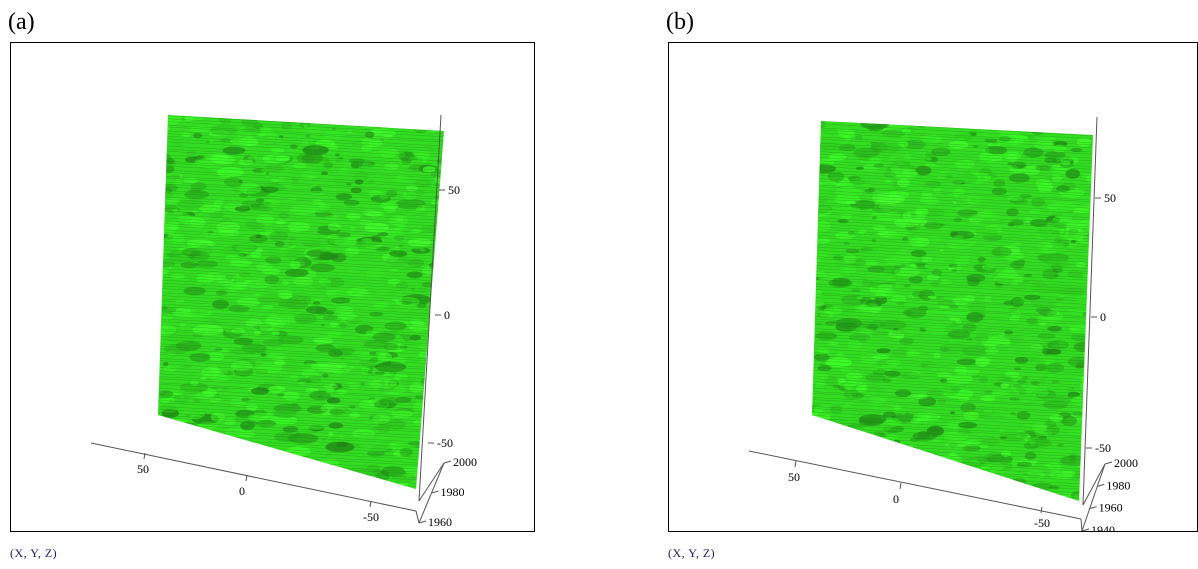 This screenshot has width=1198, height=569. I want to click on y-tick-label: 1940, so click(1103, 527).